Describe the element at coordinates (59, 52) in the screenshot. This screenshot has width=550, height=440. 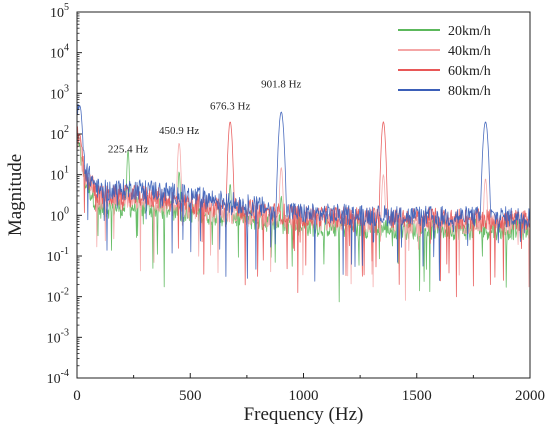
I see `y-tick-label: 10⁴` at that location.